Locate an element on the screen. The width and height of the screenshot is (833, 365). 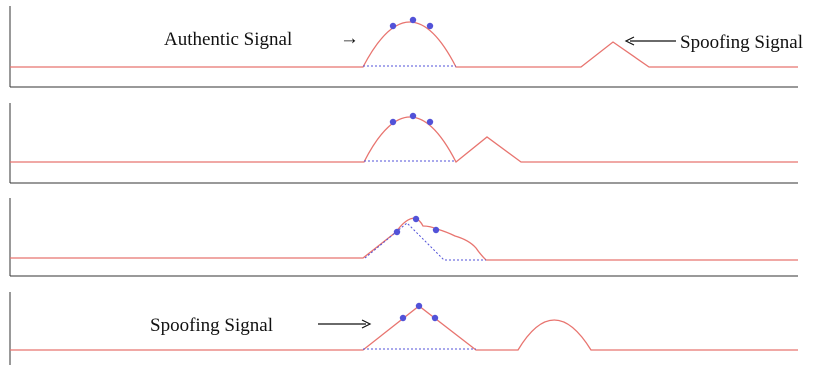
panel-1-correlator-early is located at coordinates (393, 26).